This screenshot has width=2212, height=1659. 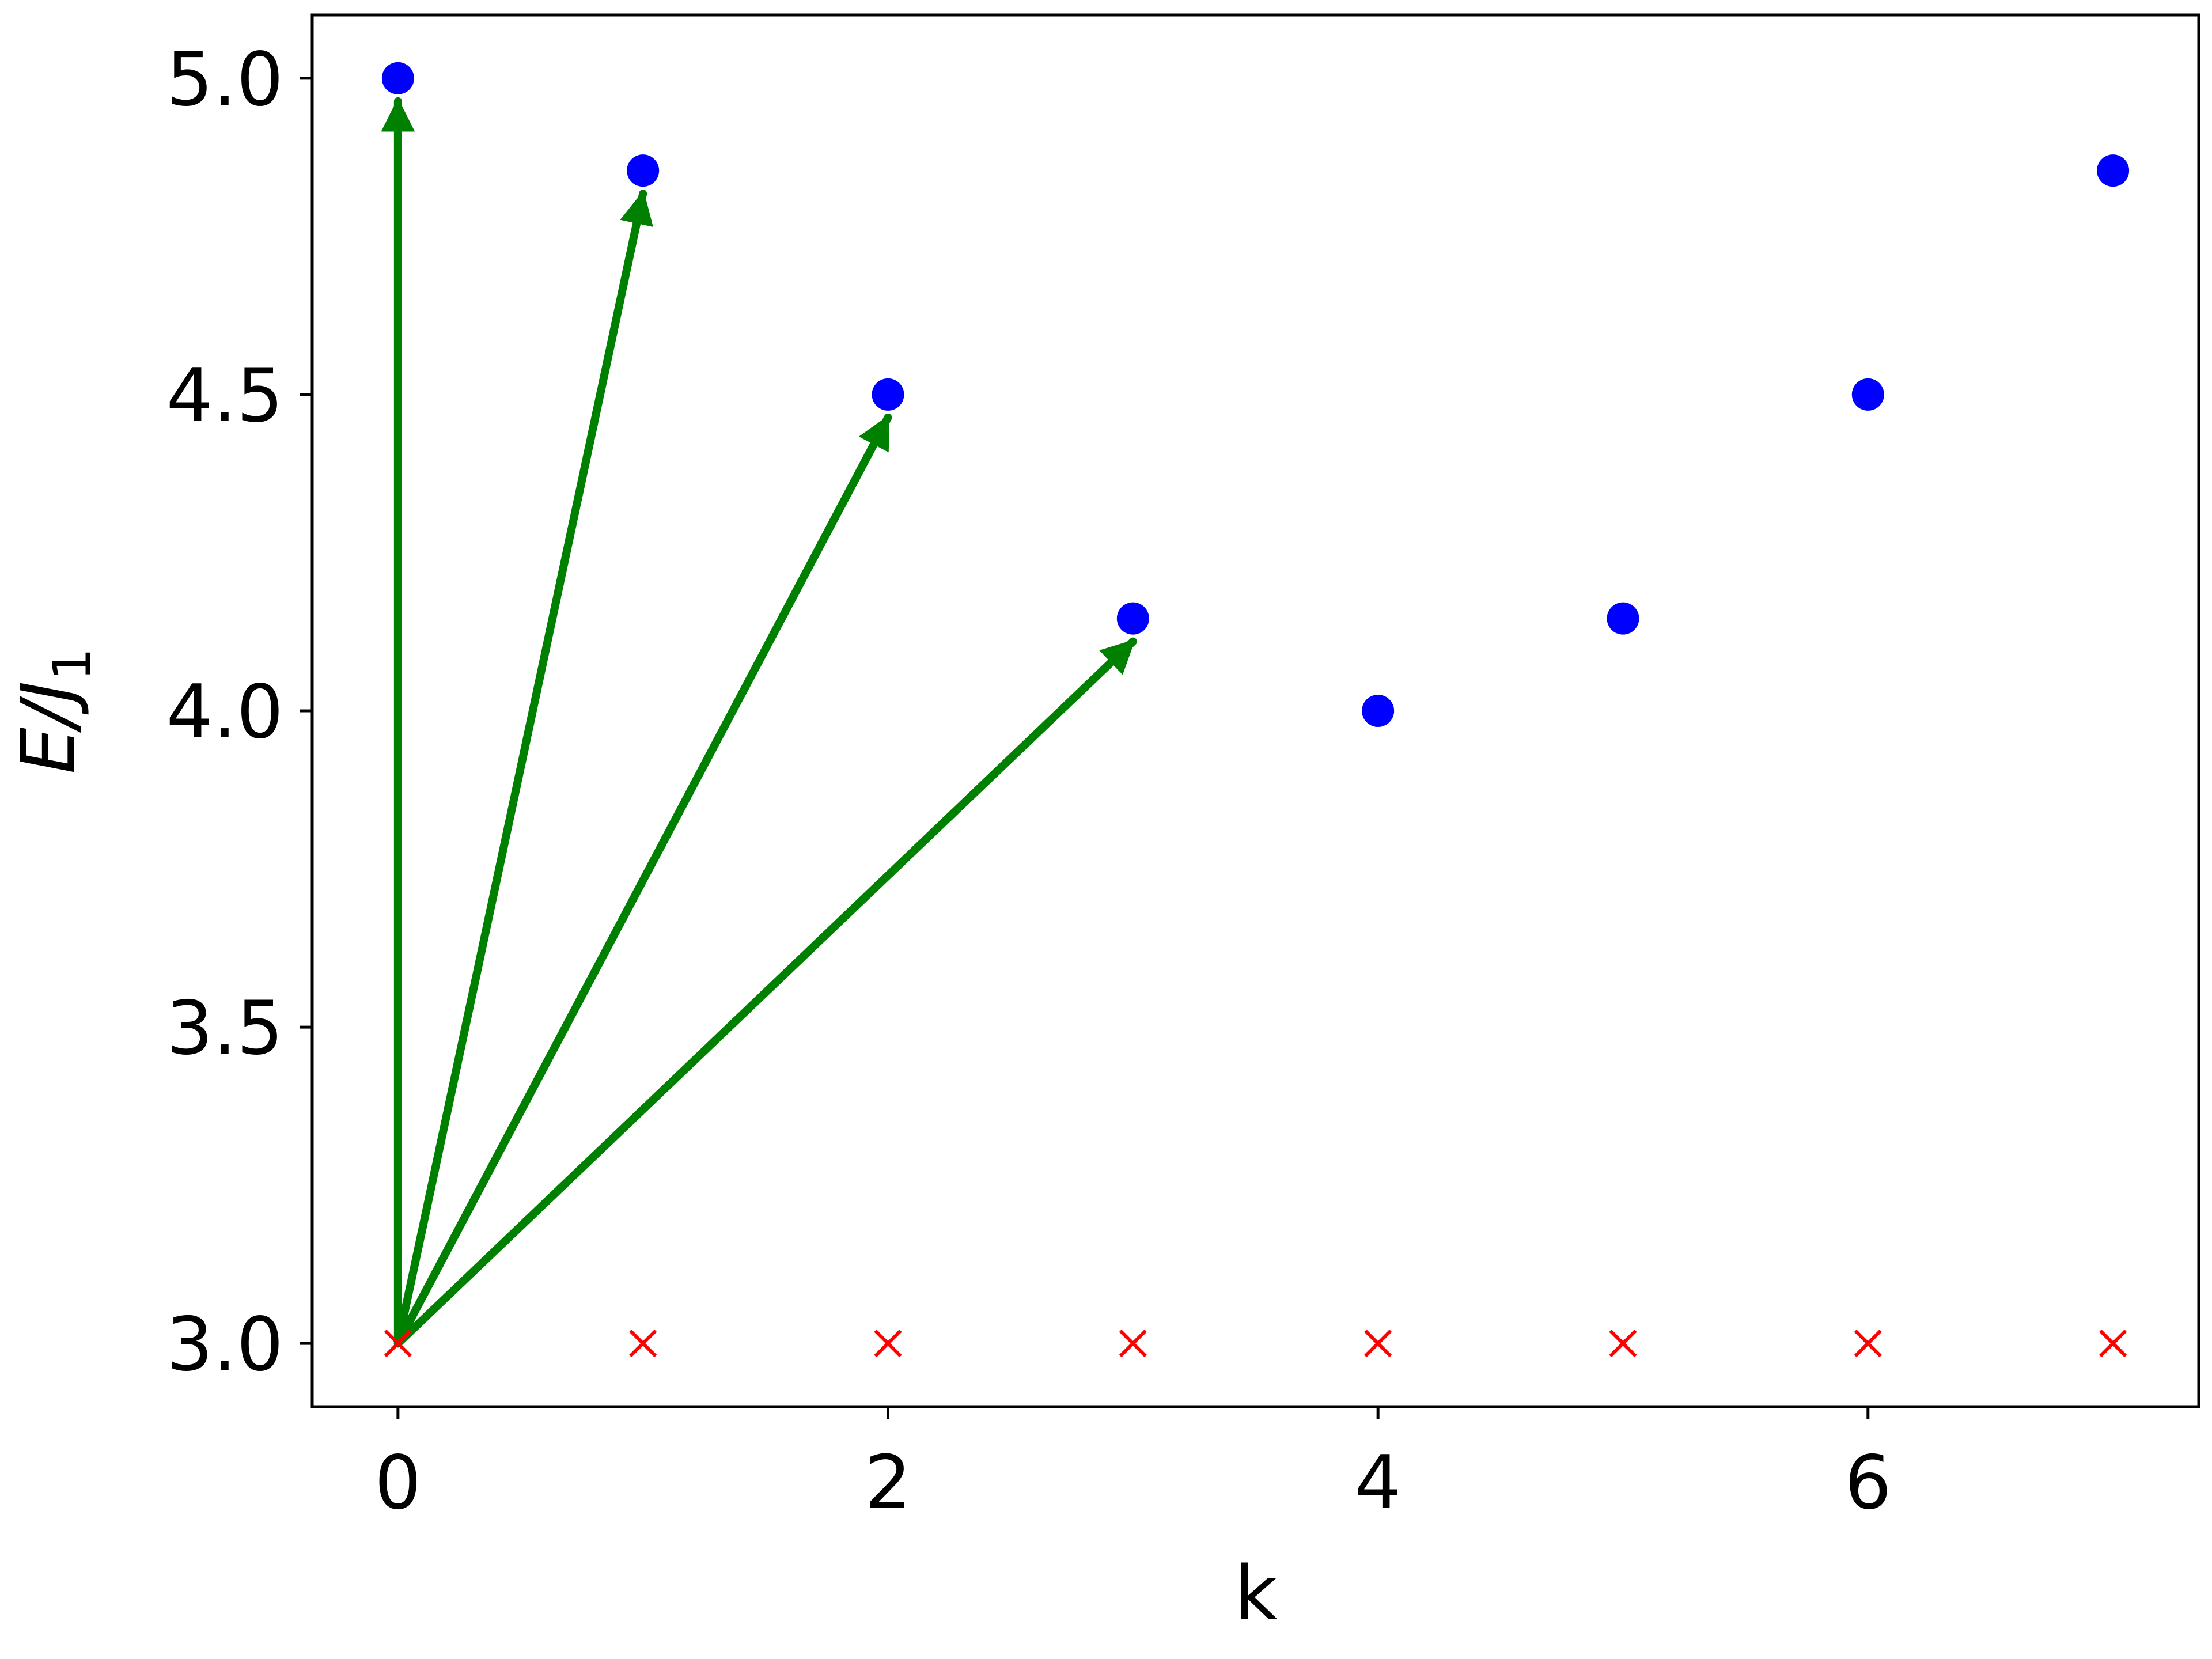 What do you see at coordinates (397, 1483) in the screenshot?
I see `x-tick-label: 0` at bounding box center [397, 1483].